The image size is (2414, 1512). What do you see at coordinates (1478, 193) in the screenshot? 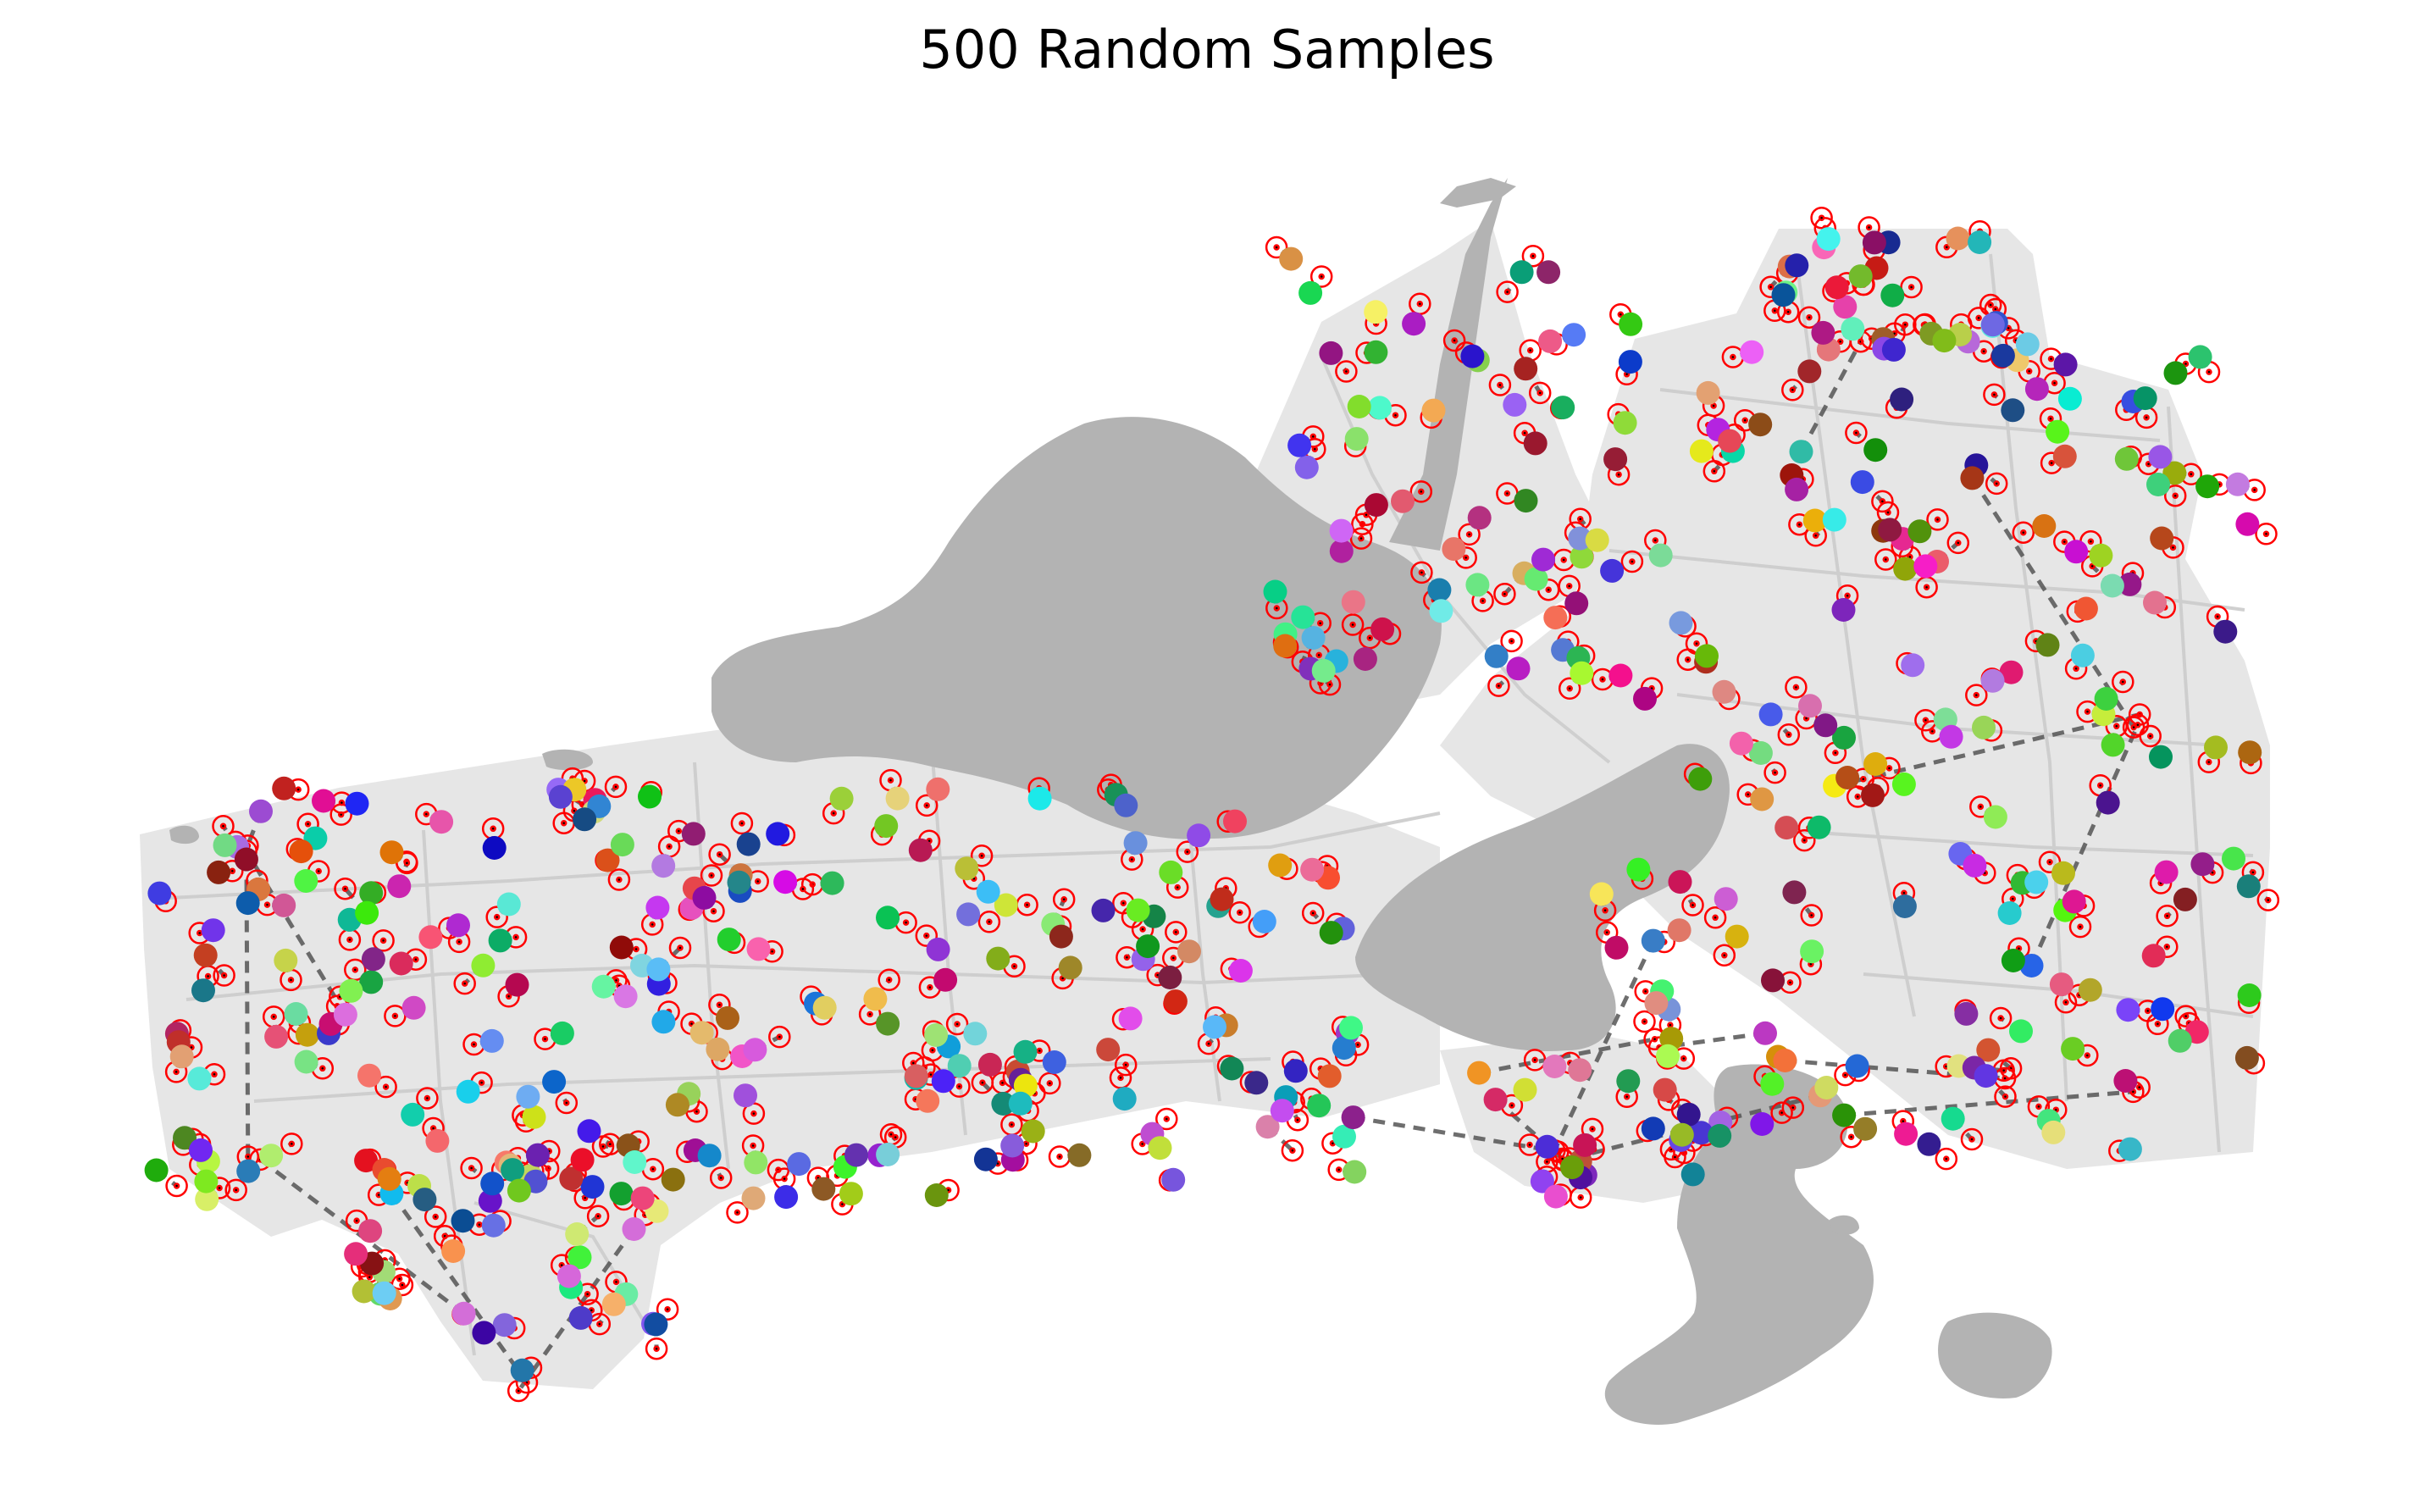
I see `river-channel` at bounding box center [1478, 193].